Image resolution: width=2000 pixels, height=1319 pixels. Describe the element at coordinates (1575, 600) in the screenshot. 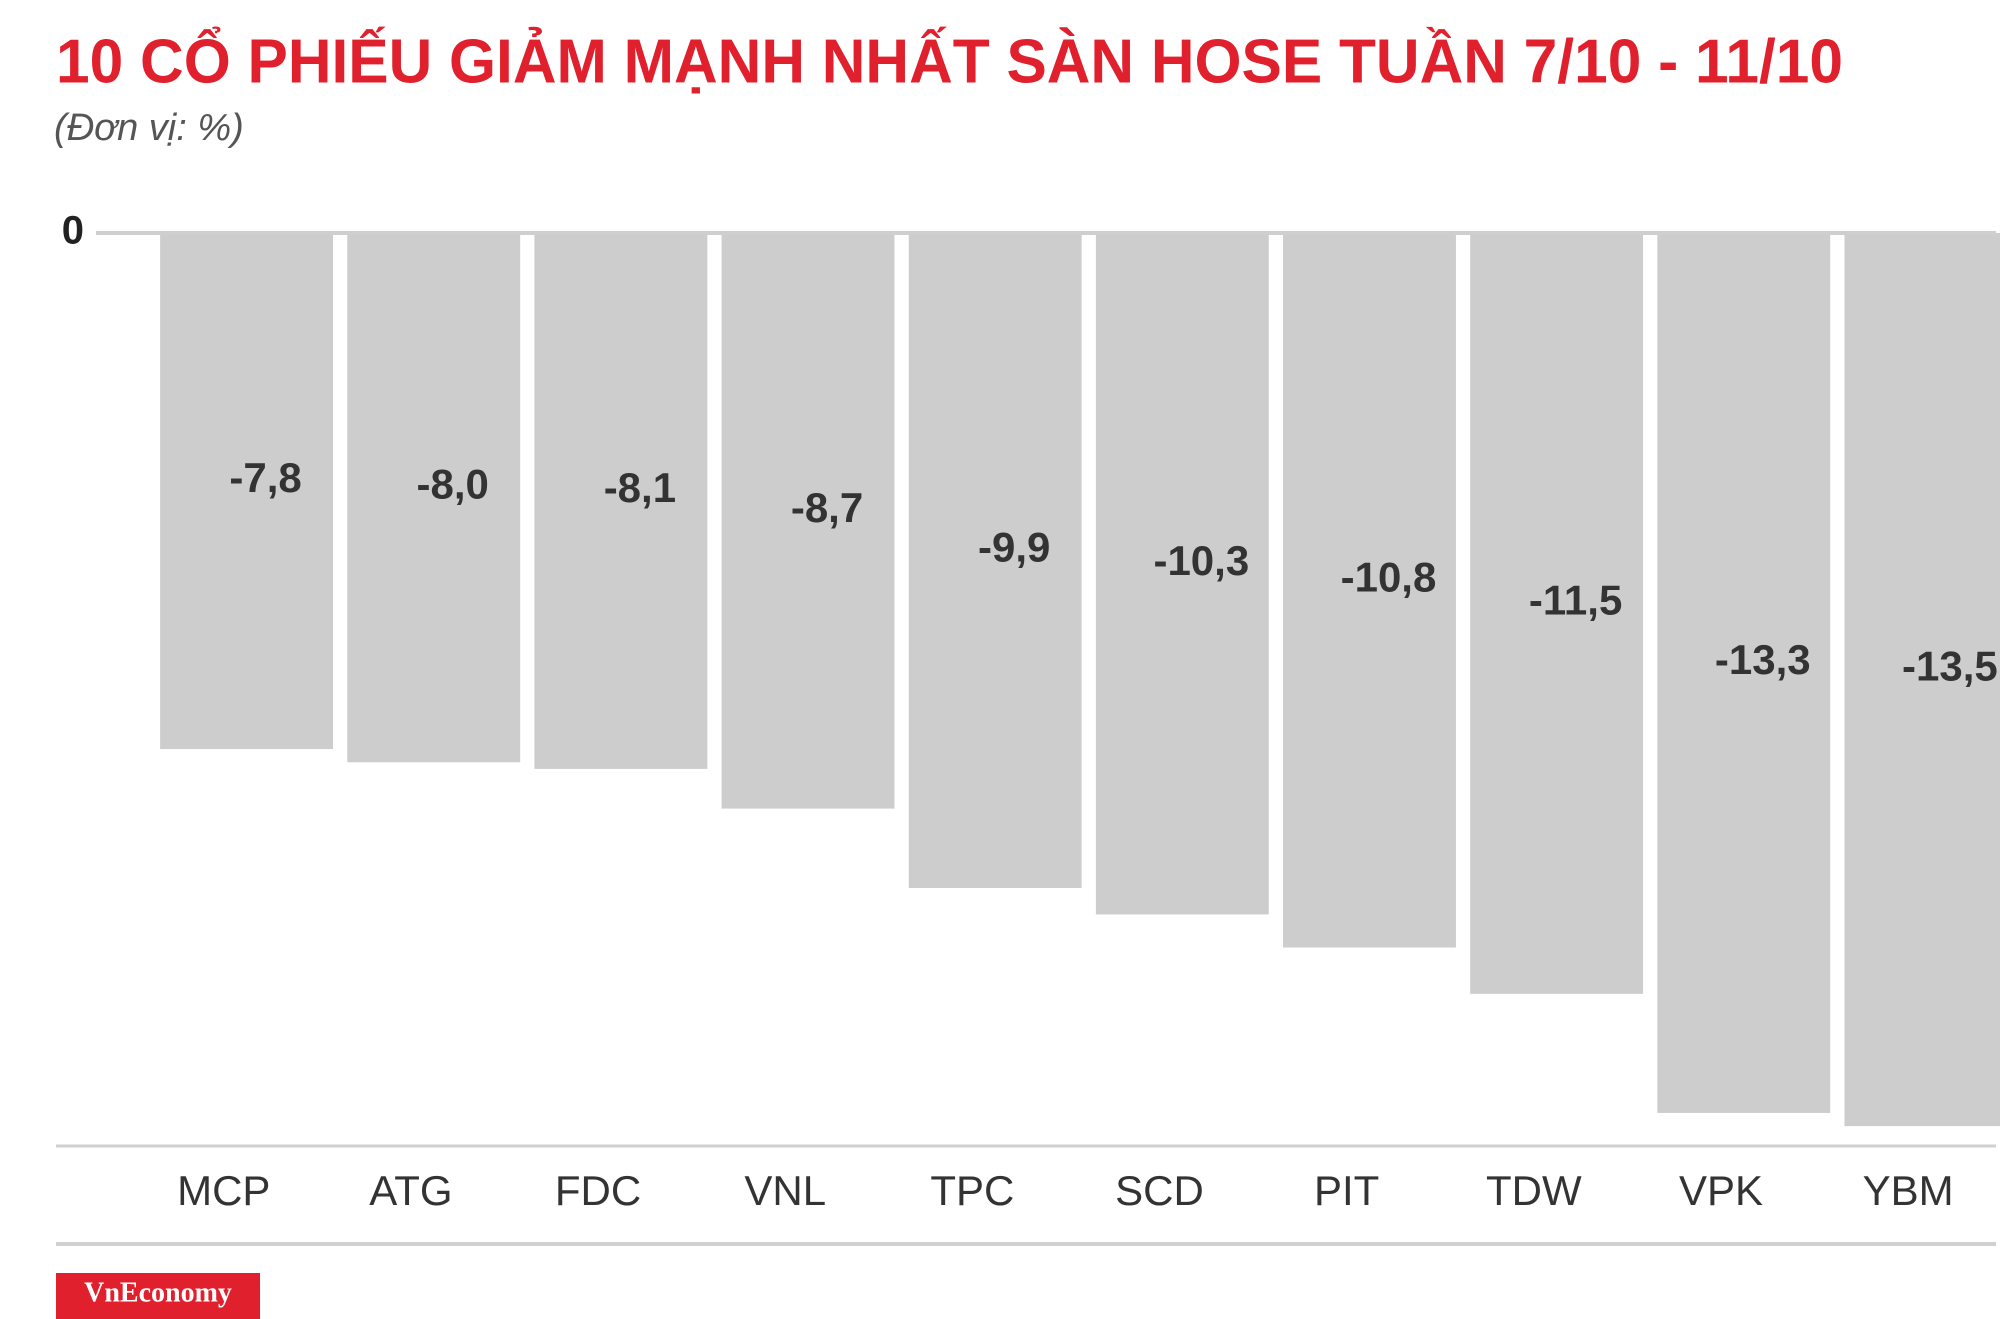

I see `value-label: -11,5` at that location.